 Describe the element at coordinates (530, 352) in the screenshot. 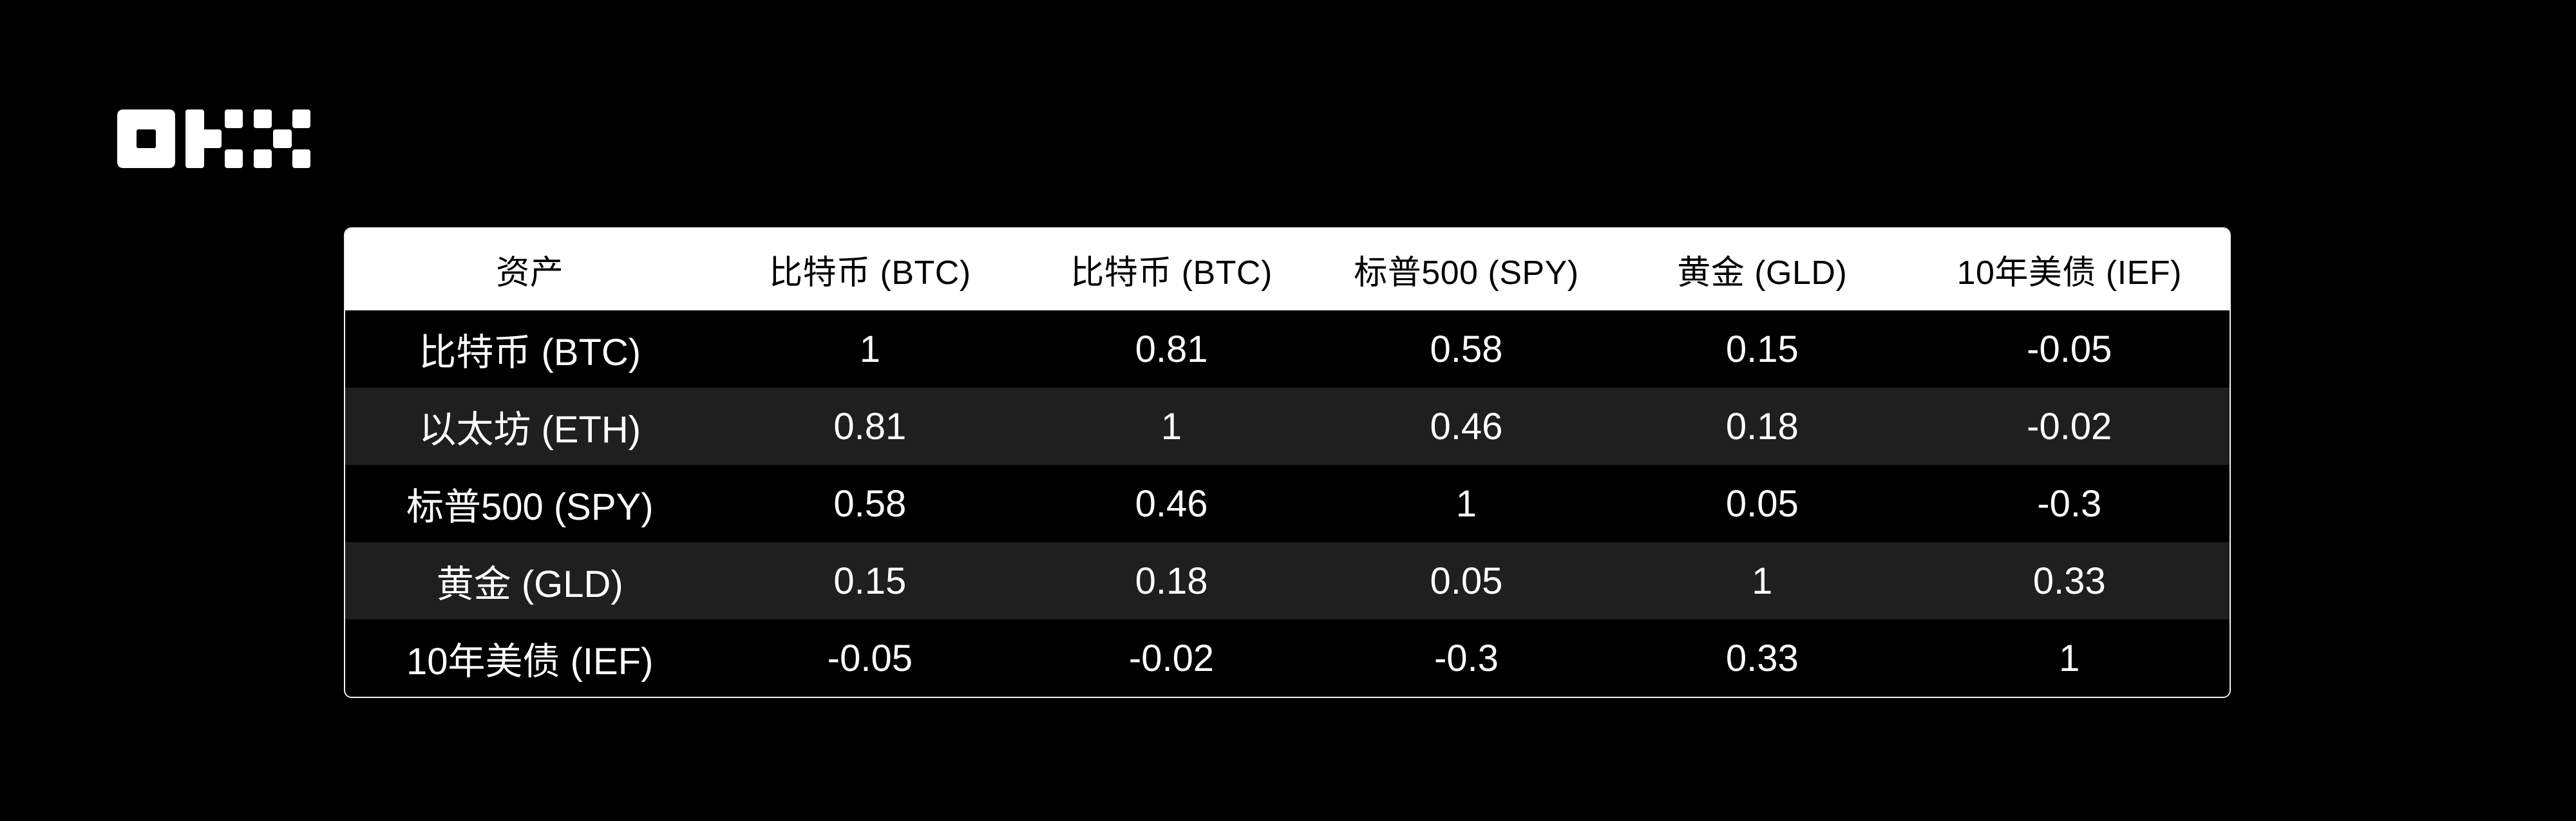

I see `row-header: 比特币 (BTC)` at that location.